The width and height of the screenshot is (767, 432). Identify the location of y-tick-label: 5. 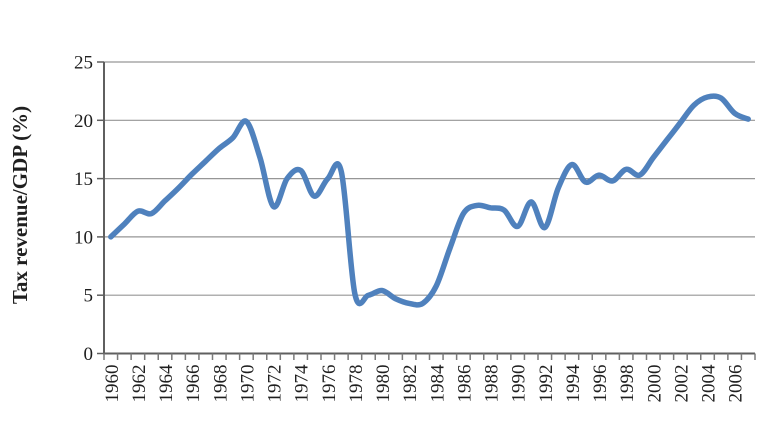
(89, 296).